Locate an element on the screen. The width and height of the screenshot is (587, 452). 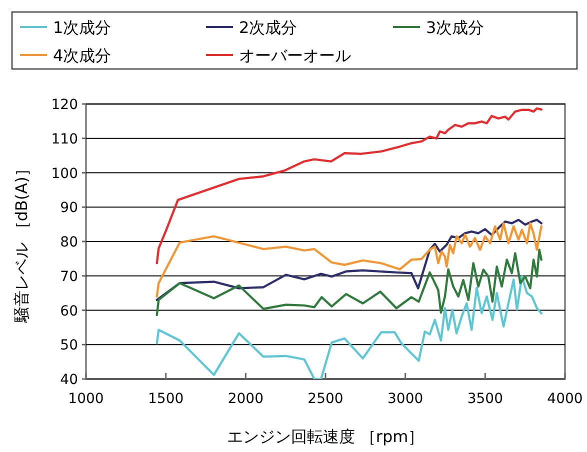
x-tick-label: 3000 is located at coordinates (406, 399).